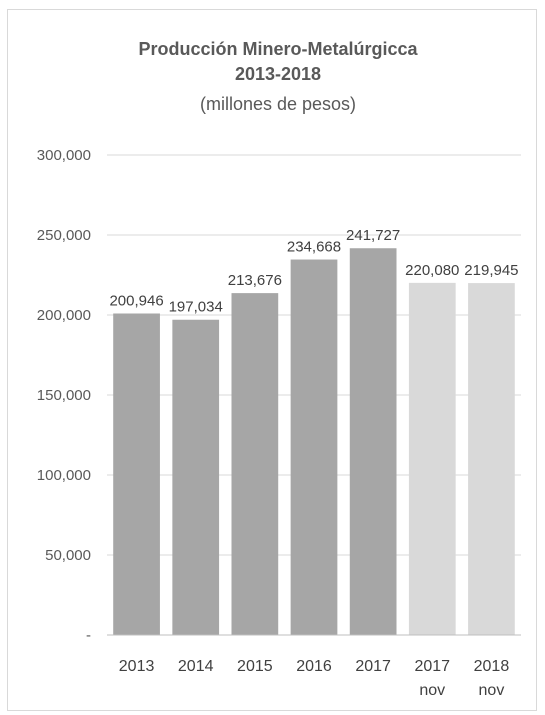 The height and width of the screenshot is (715, 545). Describe the element at coordinates (196, 666) in the screenshot. I see `x-tick-label: 2014` at that location.